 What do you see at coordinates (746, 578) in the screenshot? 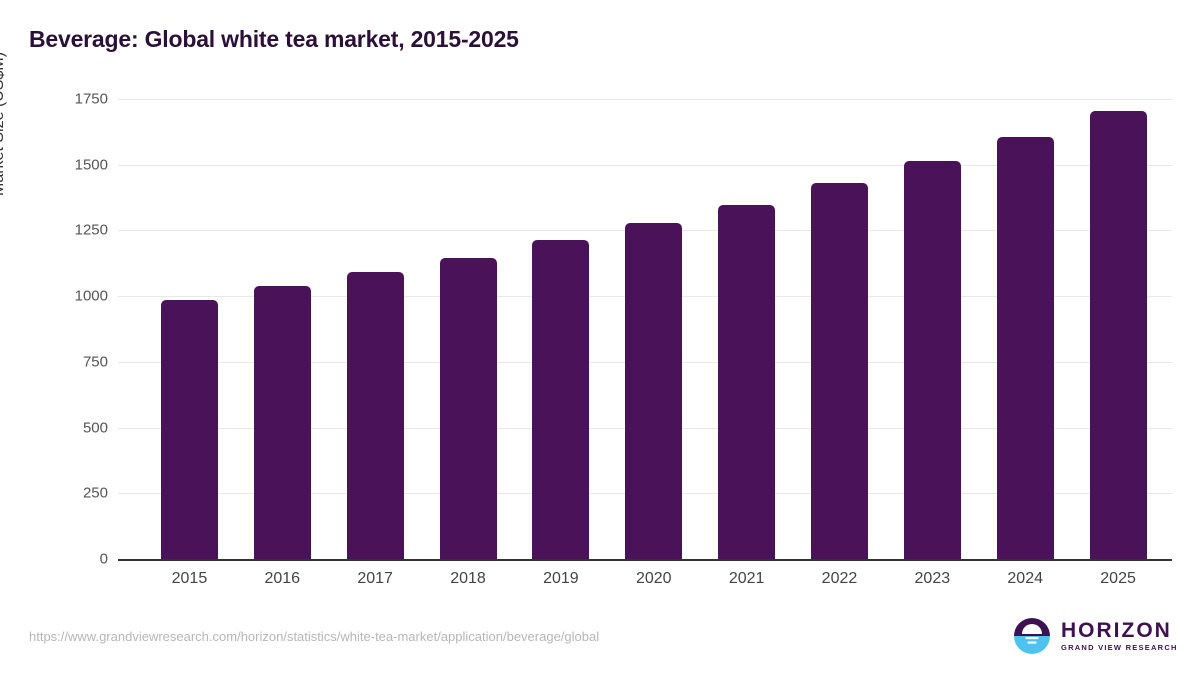
I see `x-axis-tick-label: 2021` at bounding box center [746, 578].